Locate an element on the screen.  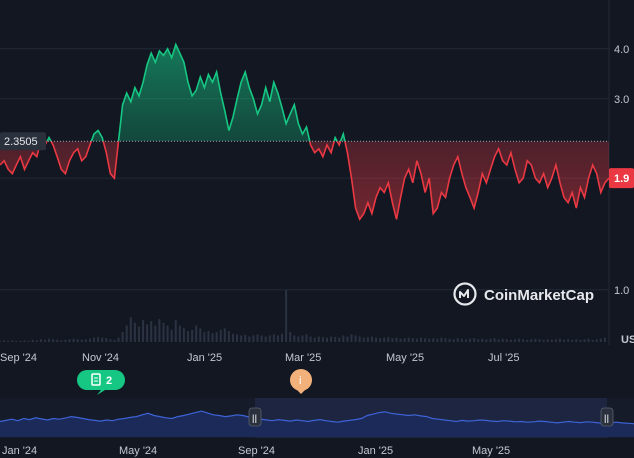
x-tick-label: Nov '24 is located at coordinates (100, 358).